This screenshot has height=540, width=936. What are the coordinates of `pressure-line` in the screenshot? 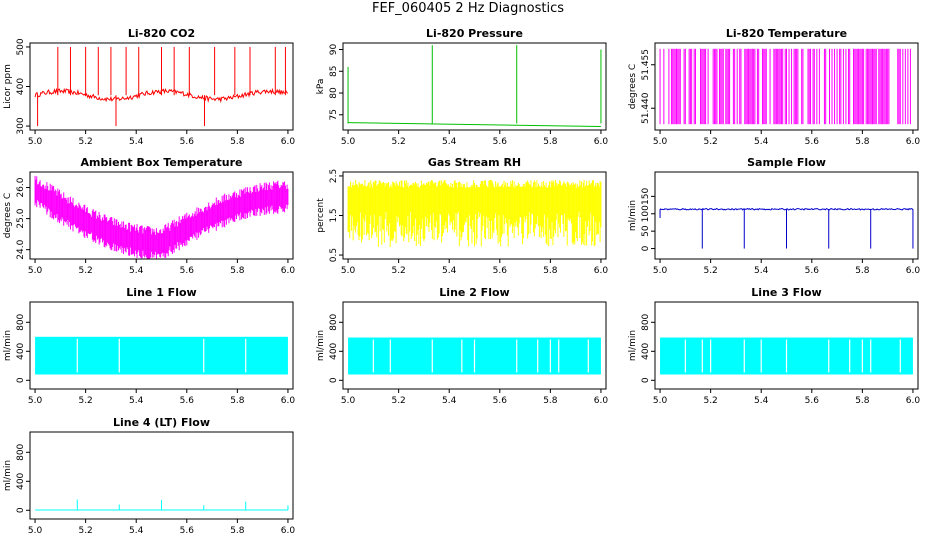 It's located at (474, 125).